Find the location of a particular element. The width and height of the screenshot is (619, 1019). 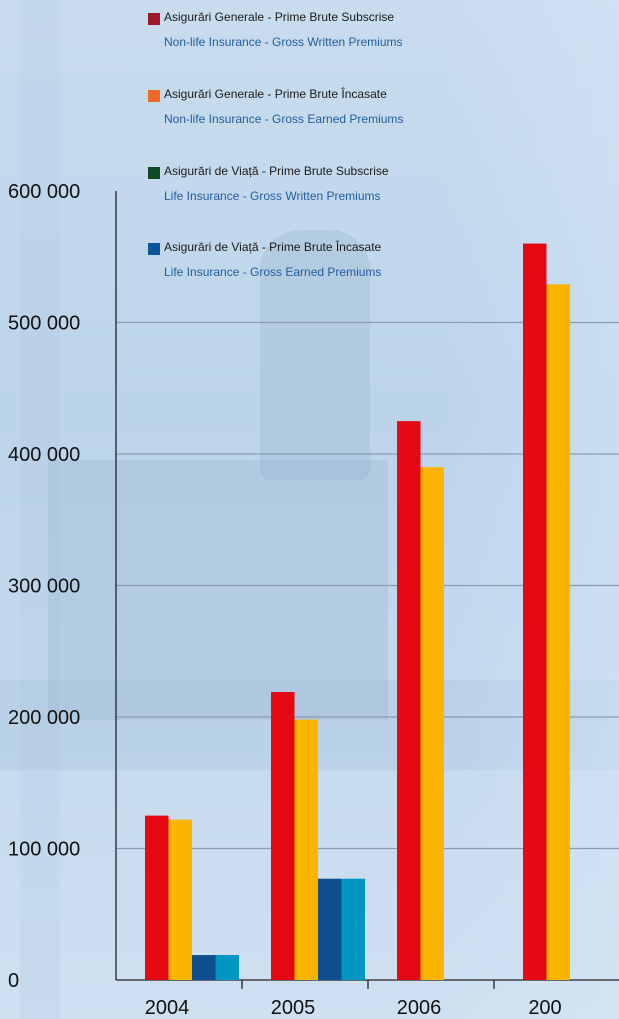

y-tick-label: 100 000 is located at coordinates (44, 850).